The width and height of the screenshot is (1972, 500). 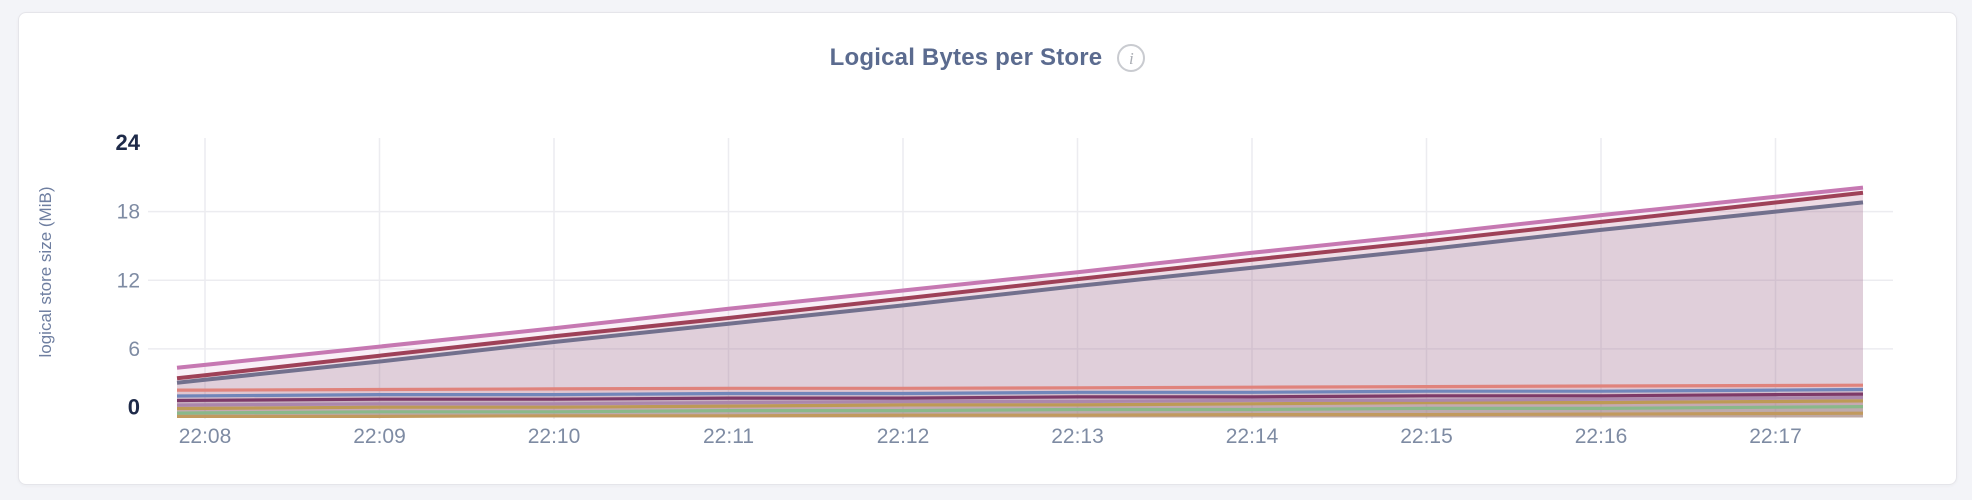 What do you see at coordinates (134, 407) in the screenshot?
I see `y-tick-label: 0` at bounding box center [134, 407].